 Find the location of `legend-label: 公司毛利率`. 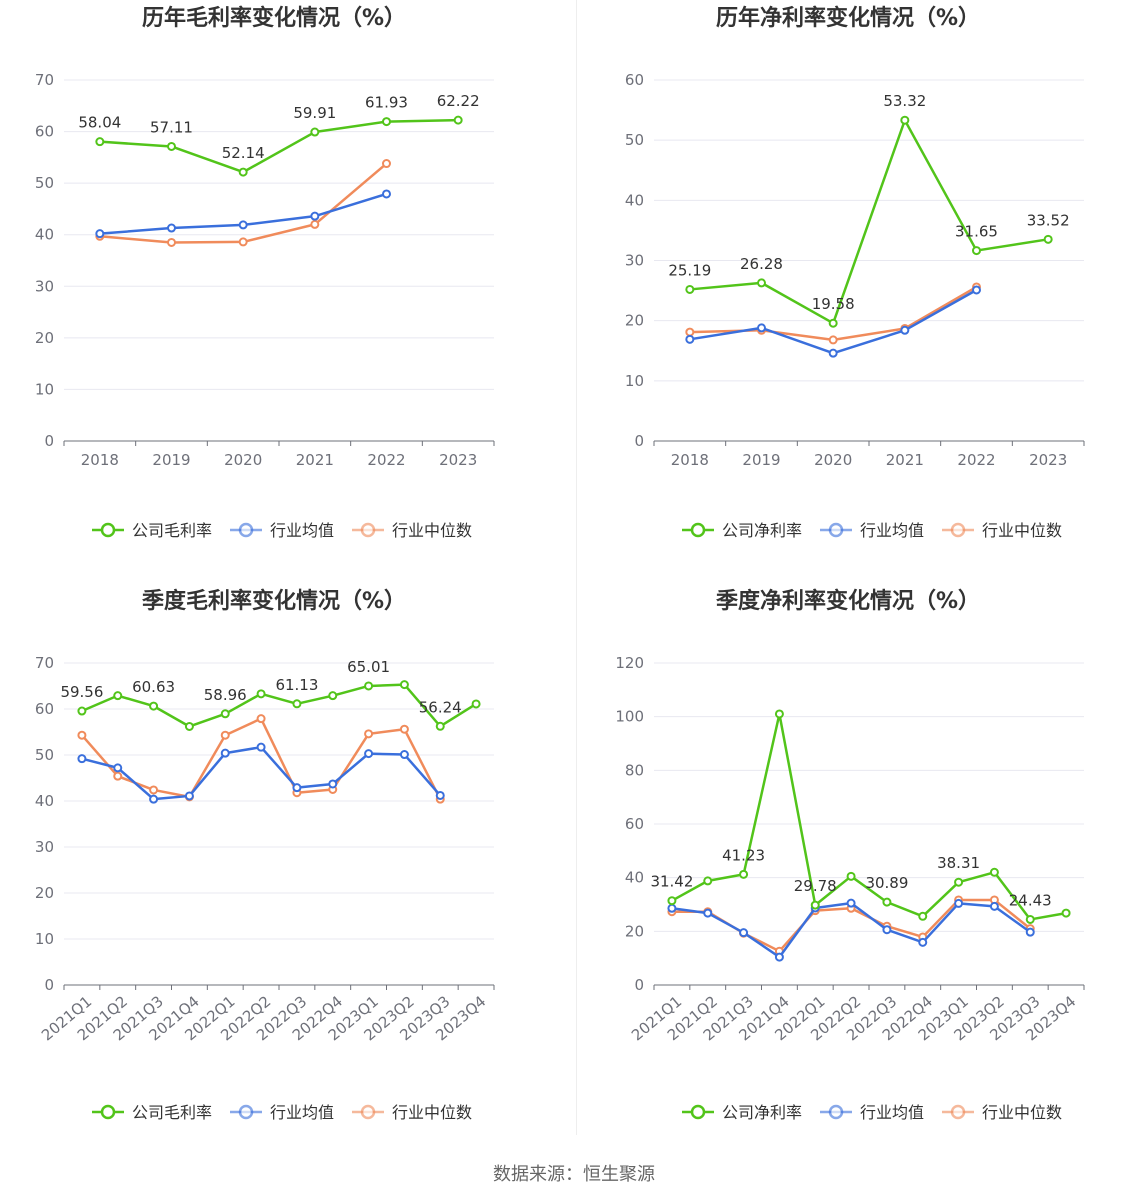

legend-label: 公司毛利率 is located at coordinates (172, 530).